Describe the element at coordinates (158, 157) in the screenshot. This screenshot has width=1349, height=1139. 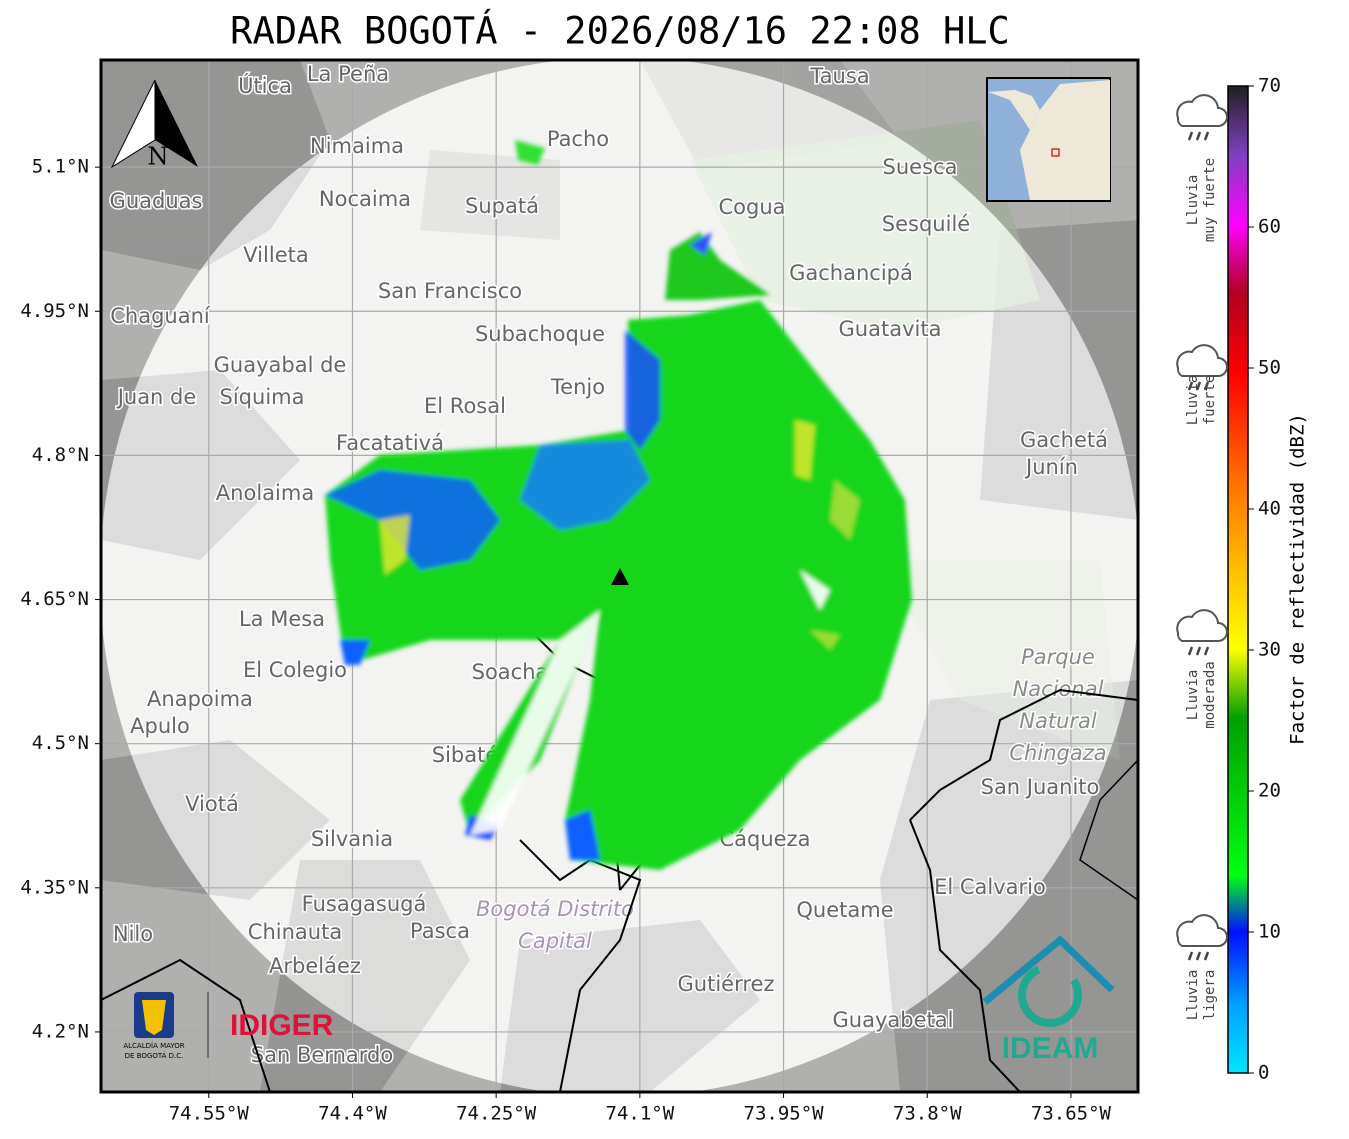
I see `north-label: N` at that location.